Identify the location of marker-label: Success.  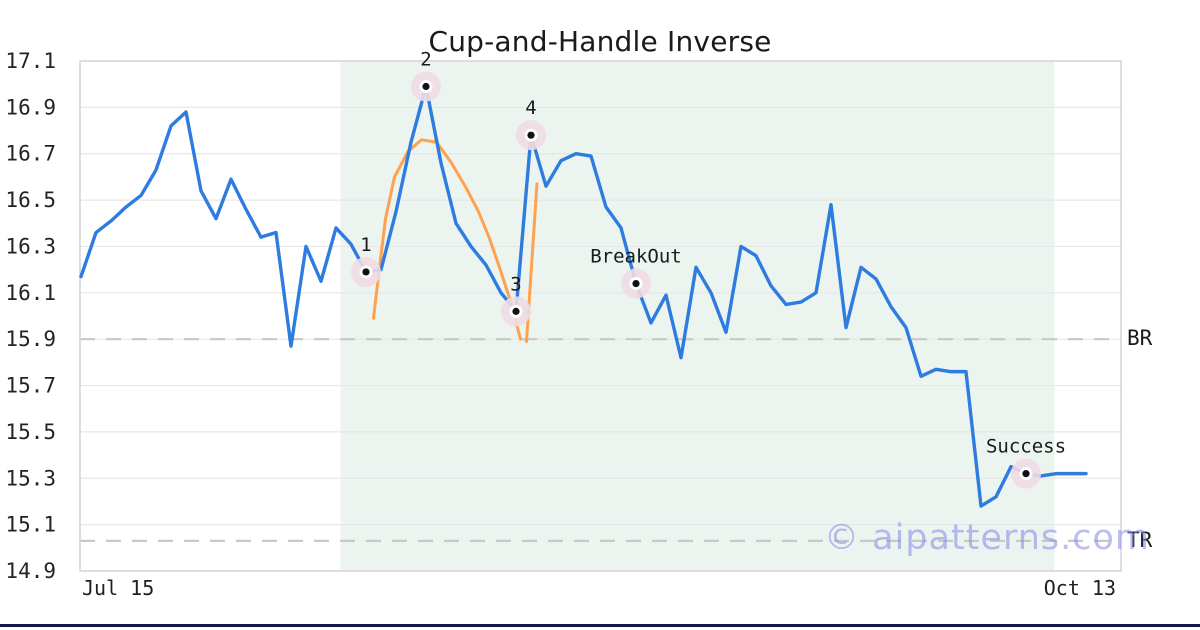
(1026, 447).